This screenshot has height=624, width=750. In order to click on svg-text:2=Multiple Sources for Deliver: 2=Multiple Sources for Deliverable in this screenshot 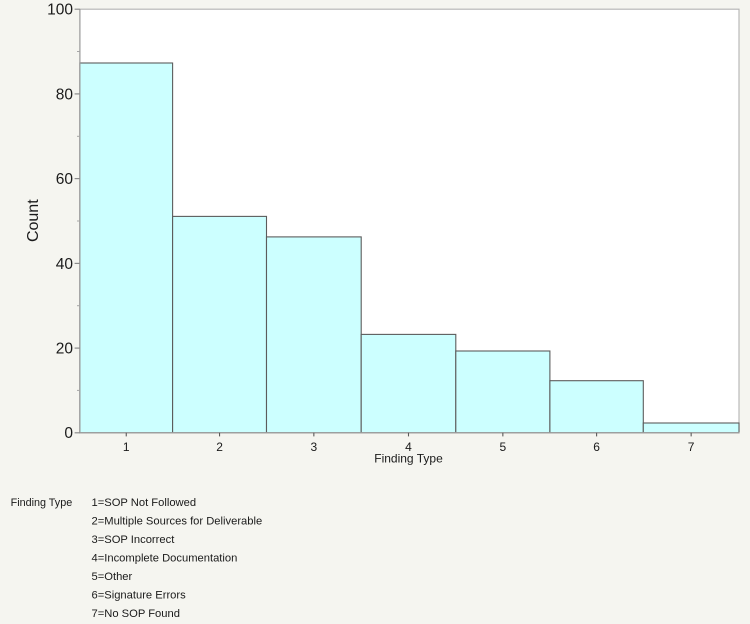, I will do `click(177, 521)`.